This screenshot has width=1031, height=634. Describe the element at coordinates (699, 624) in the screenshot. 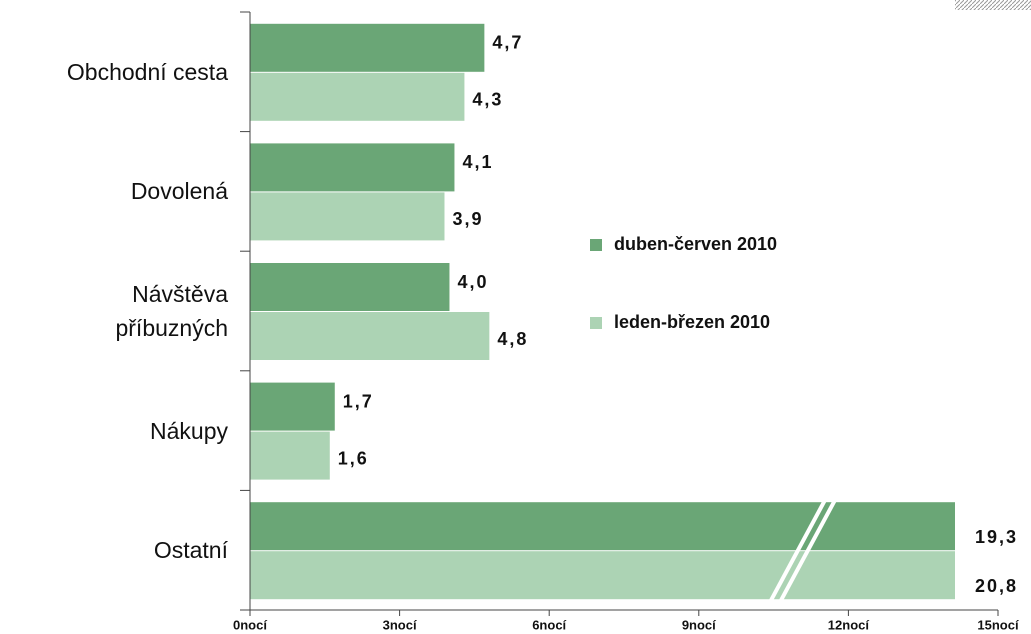

I see `x-tick-label: 9nocí` at that location.